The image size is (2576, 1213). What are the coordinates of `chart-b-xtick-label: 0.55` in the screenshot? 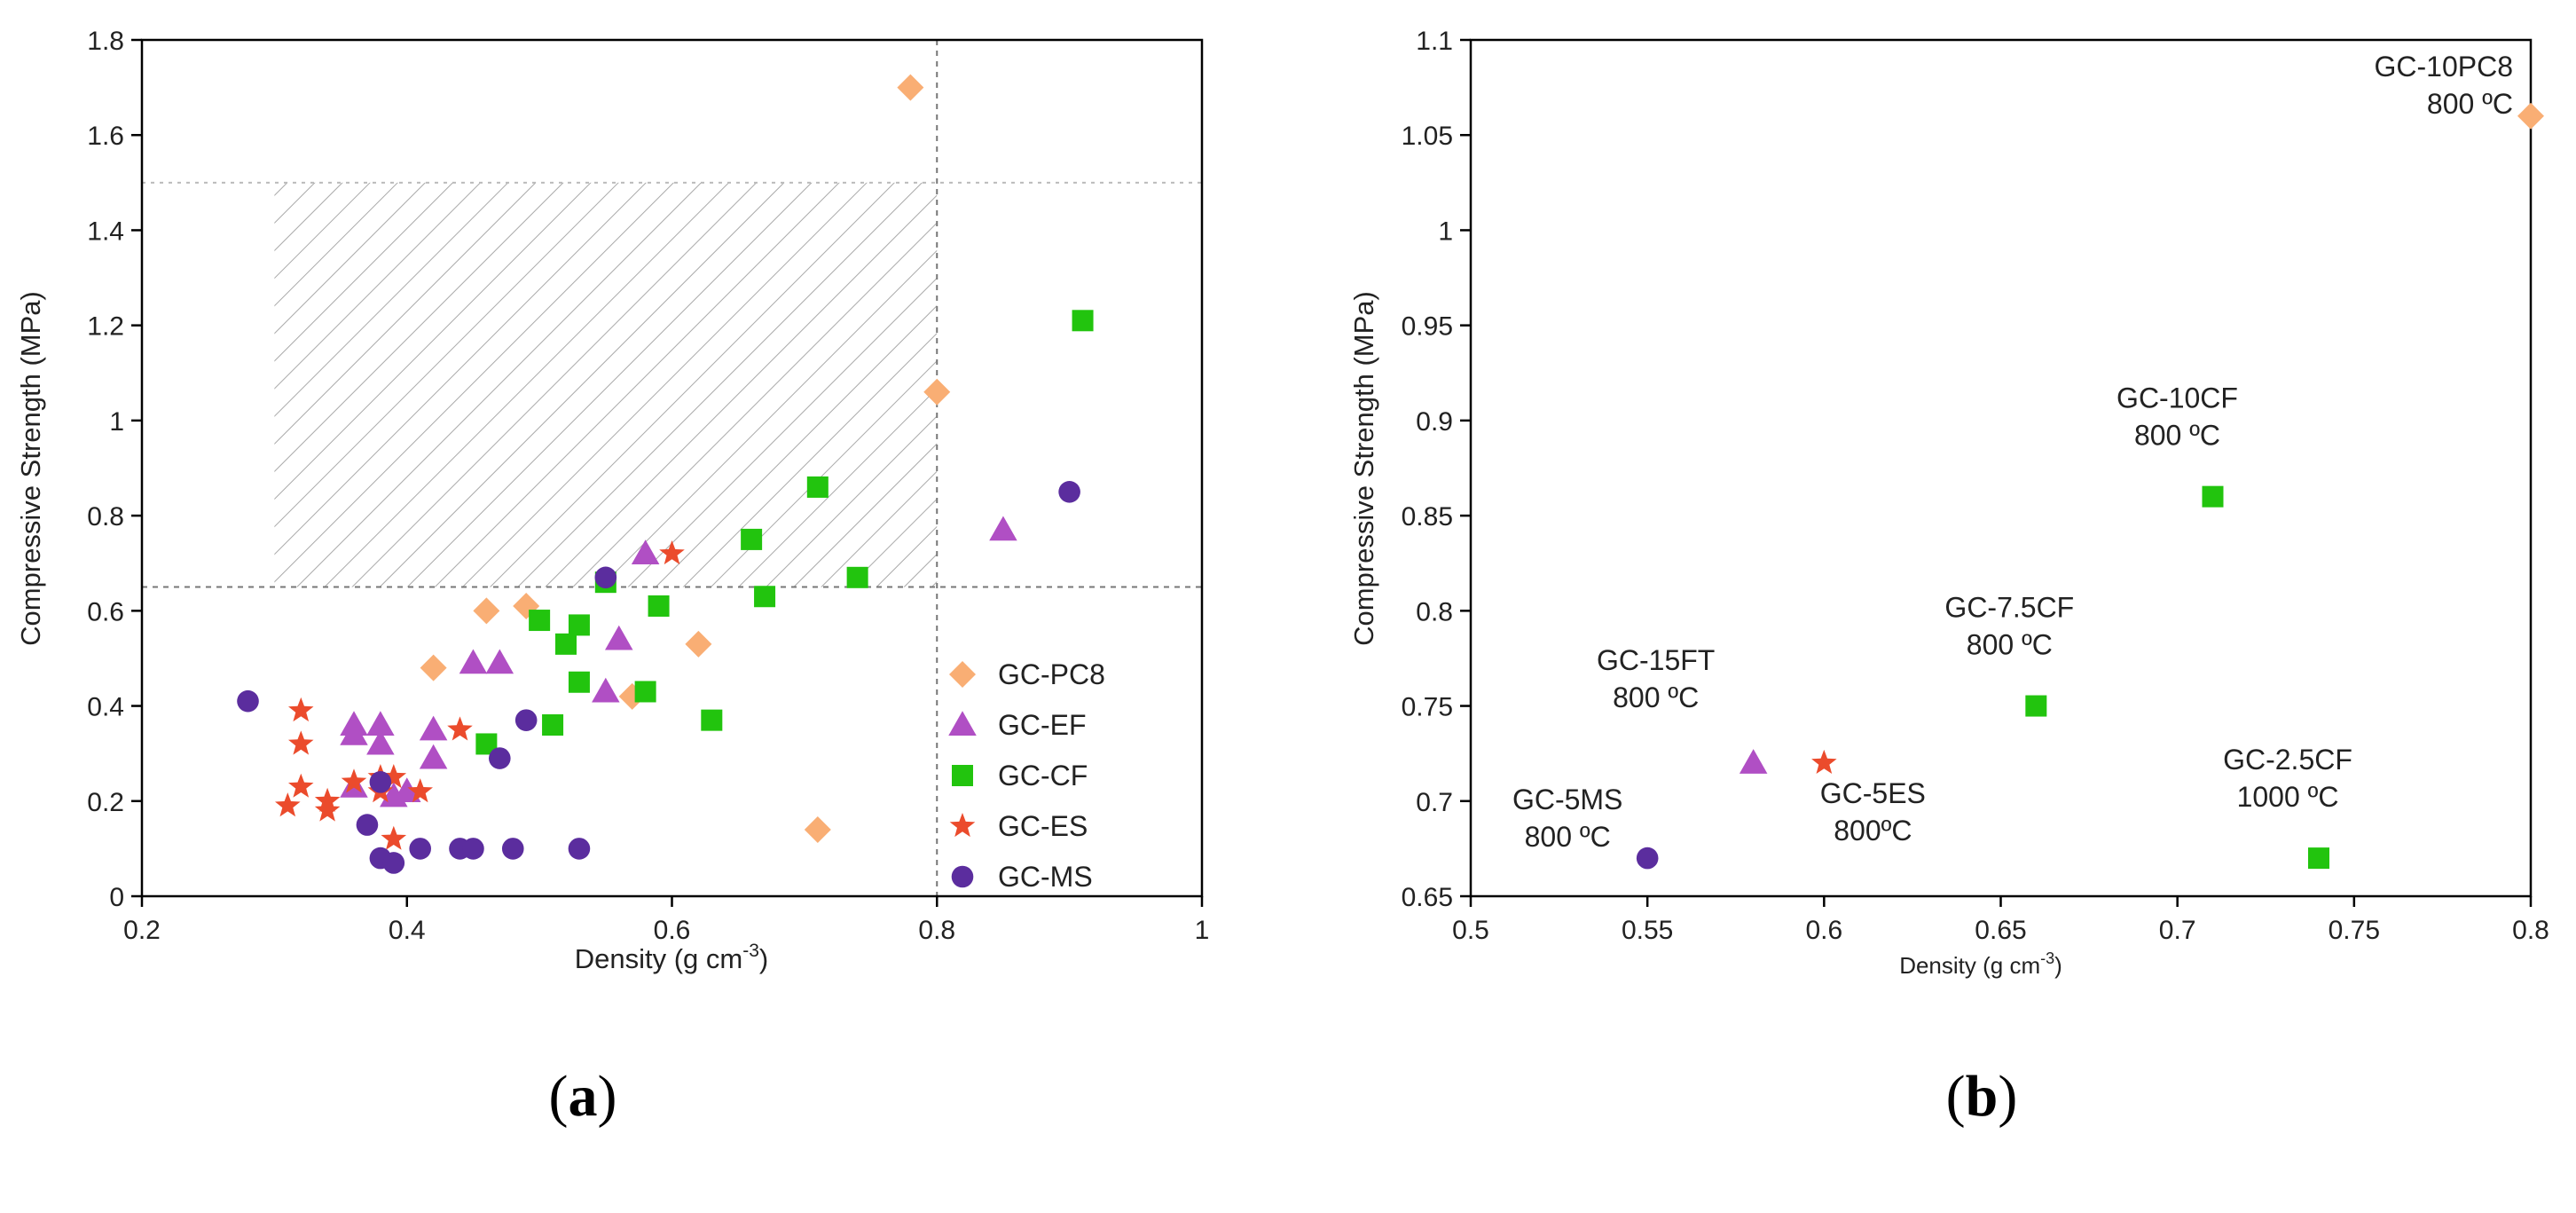 It's located at (1647, 930).